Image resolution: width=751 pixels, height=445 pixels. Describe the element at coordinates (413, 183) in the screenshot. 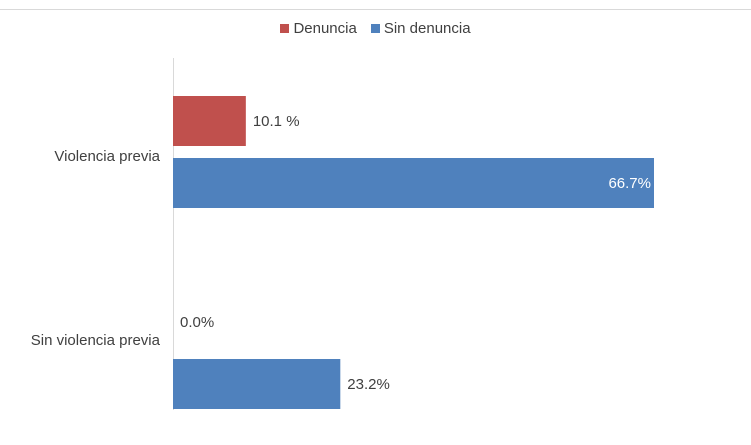

I see `bar-sin-denuncia-violencia-previa` at that location.